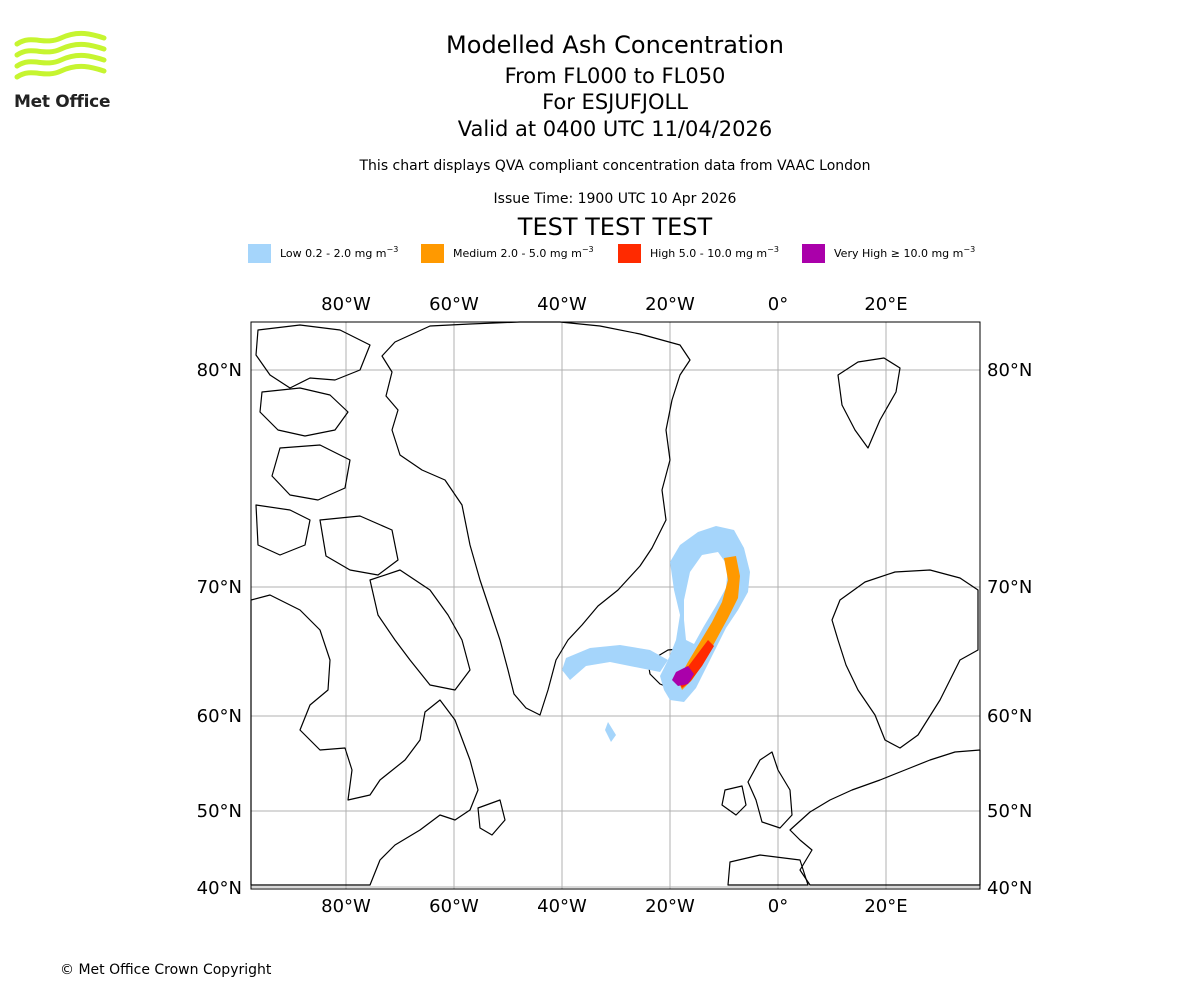 The width and height of the screenshot is (1200, 1000). I want to click on ash-very-high-concentration, so click(683, 676).